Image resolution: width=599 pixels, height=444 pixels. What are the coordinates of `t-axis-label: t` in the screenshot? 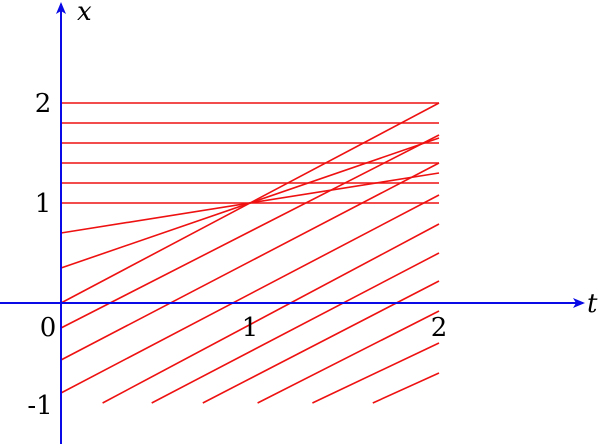 It's located at (592, 304).